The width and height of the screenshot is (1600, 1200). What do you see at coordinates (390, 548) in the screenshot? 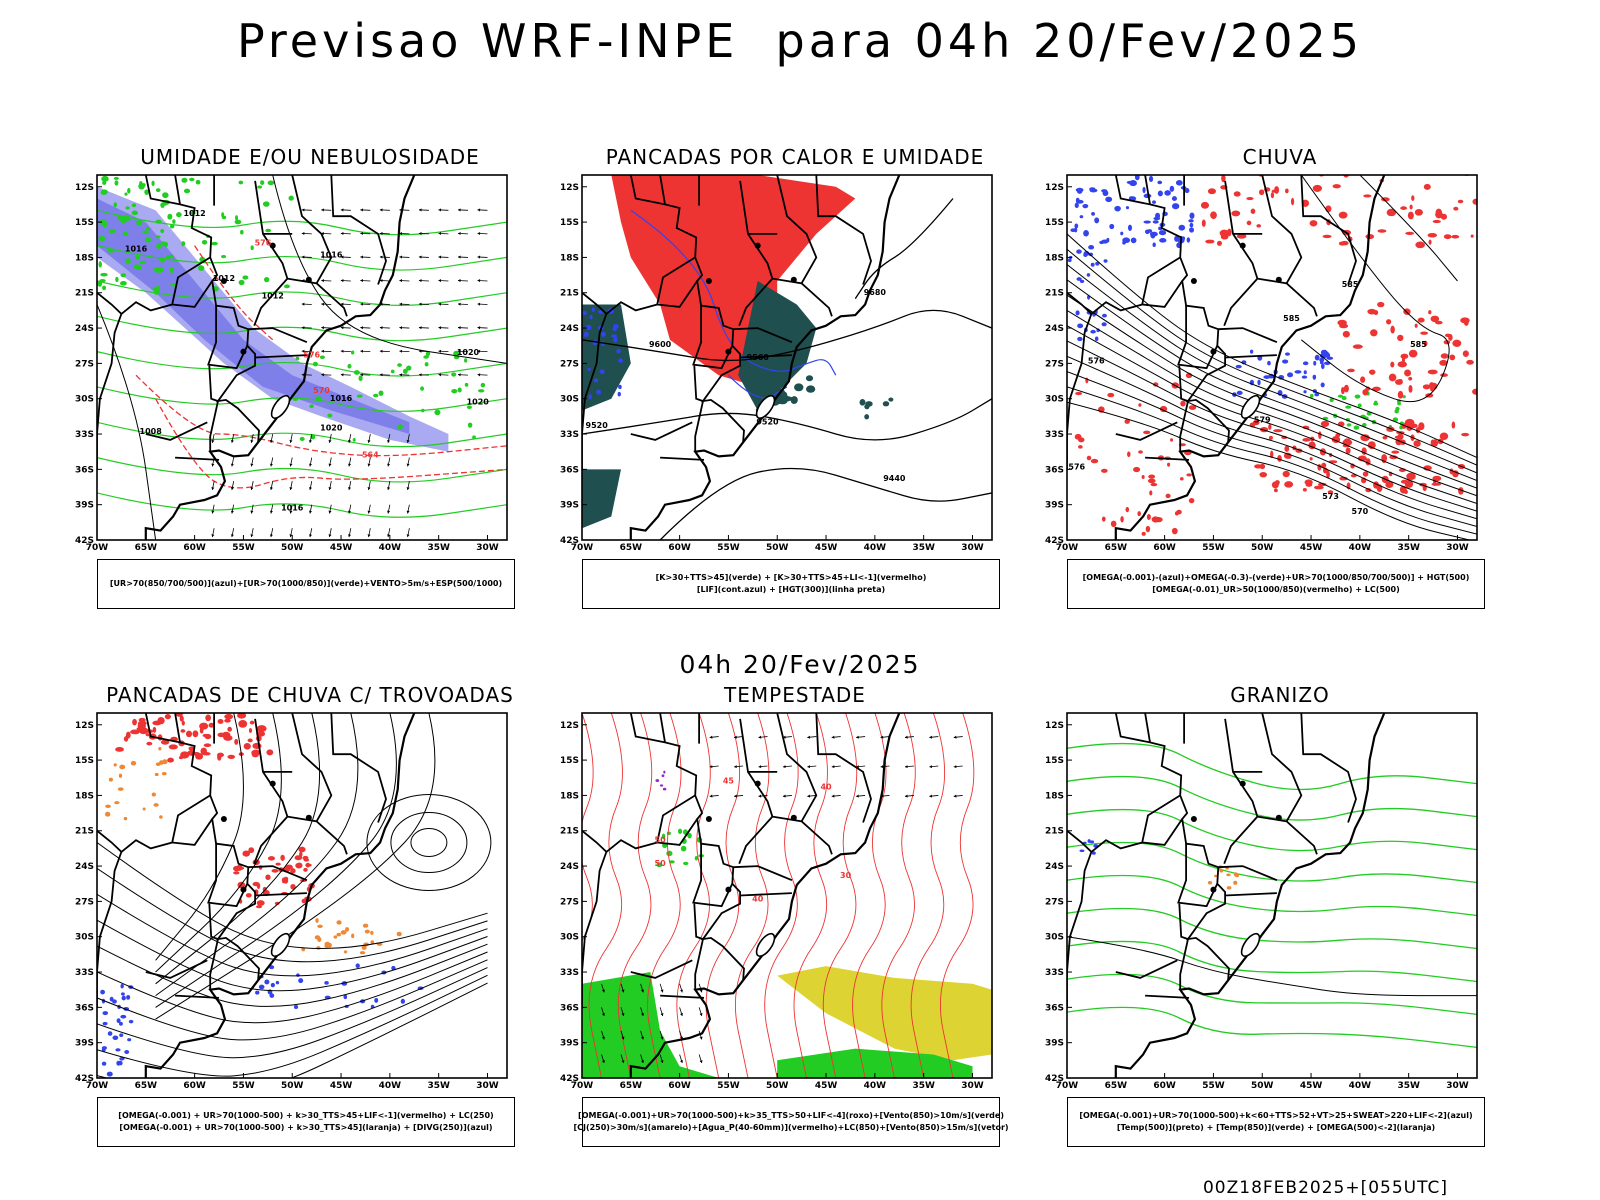
I see `lon-tick-label: 40W` at bounding box center [390, 548].